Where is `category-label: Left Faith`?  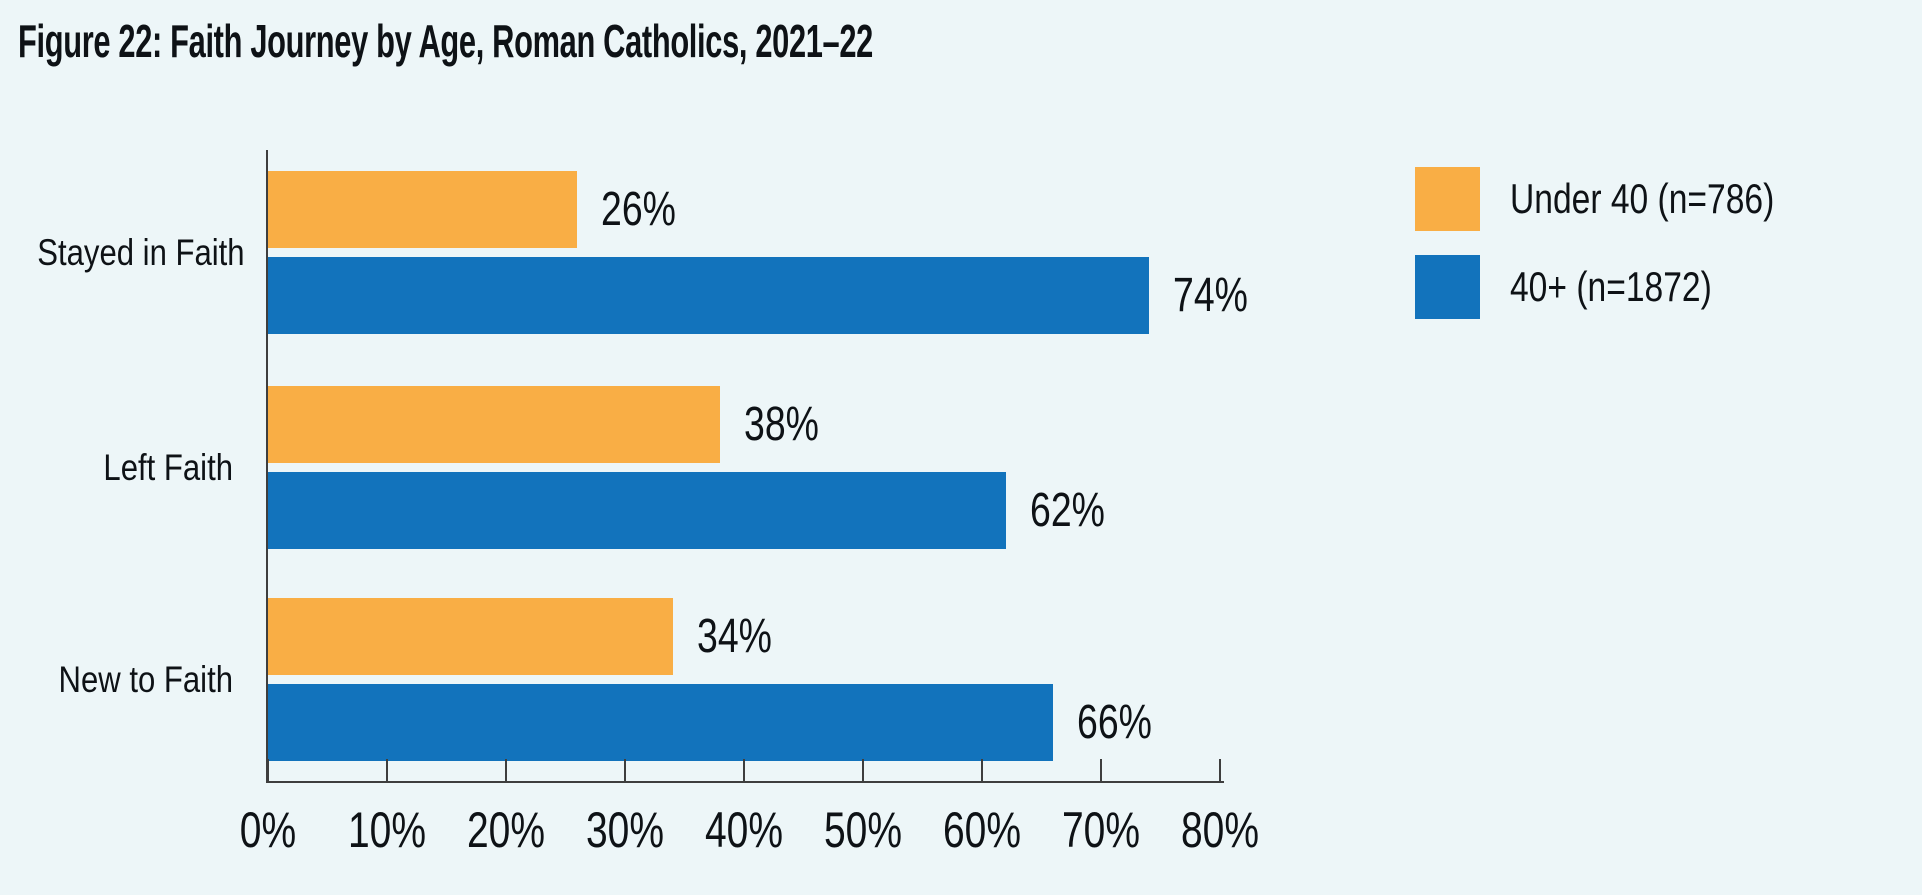 category-label: Left Faith is located at coordinates (168, 467).